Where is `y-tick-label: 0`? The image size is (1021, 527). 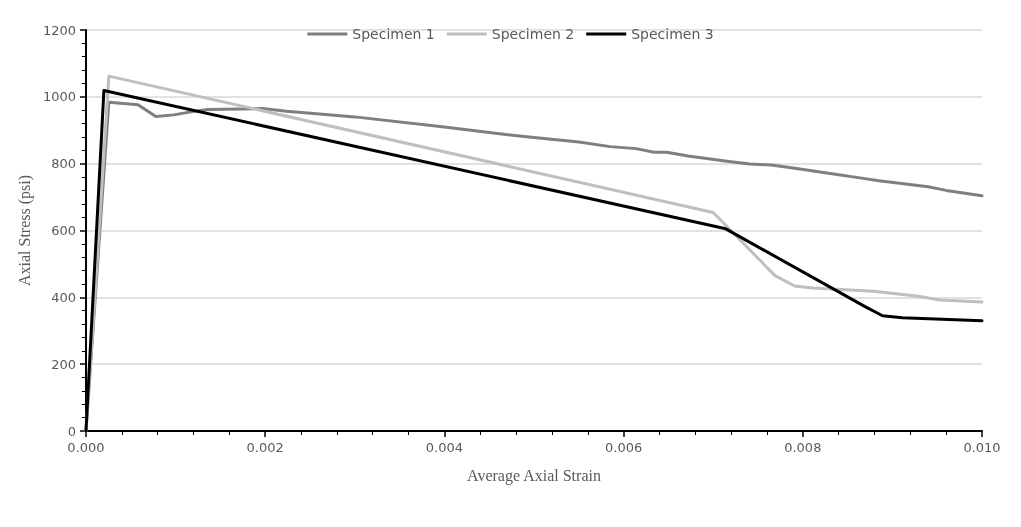
y-tick-label: 0 is located at coordinates (71, 431).